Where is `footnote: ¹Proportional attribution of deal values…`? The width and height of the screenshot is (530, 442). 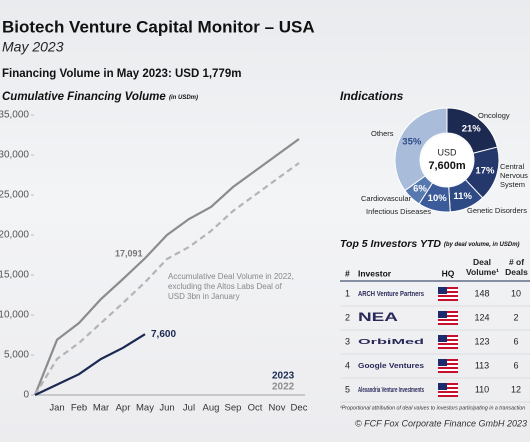
footnote: ¹Proportional attribution of deal values… is located at coordinates (432, 408).